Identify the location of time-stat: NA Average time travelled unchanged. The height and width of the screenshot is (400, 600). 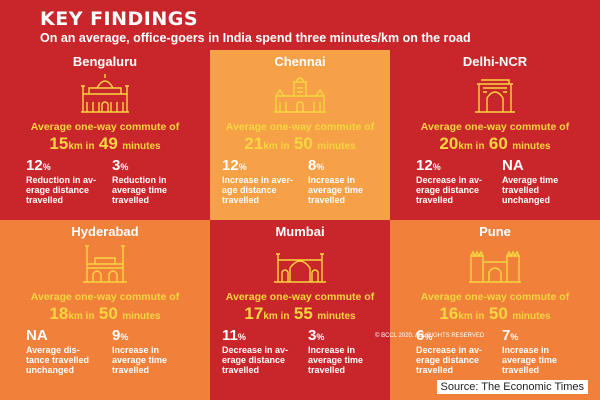
(530, 181).